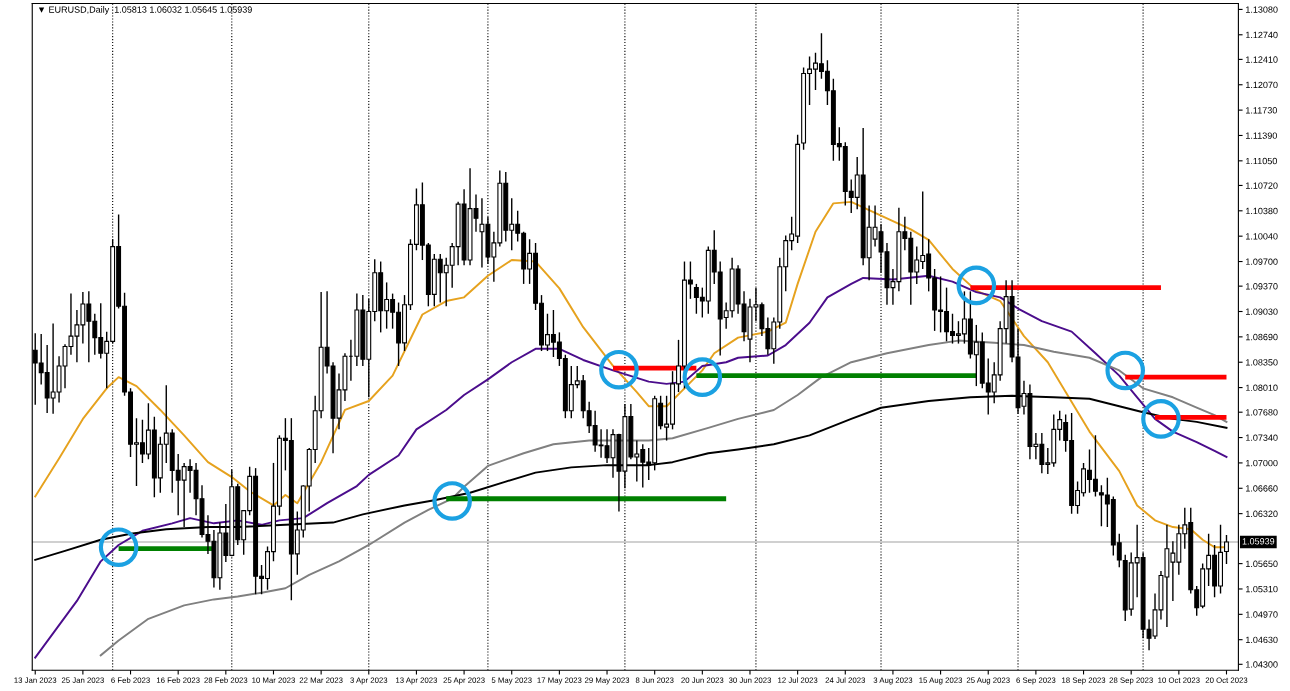 Image resolution: width=1290 pixels, height=691 pixels. What do you see at coordinates (1262, 513) in the screenshot?
I see `y-tick-label: 1.06320` at bounding box center [1262, 513].